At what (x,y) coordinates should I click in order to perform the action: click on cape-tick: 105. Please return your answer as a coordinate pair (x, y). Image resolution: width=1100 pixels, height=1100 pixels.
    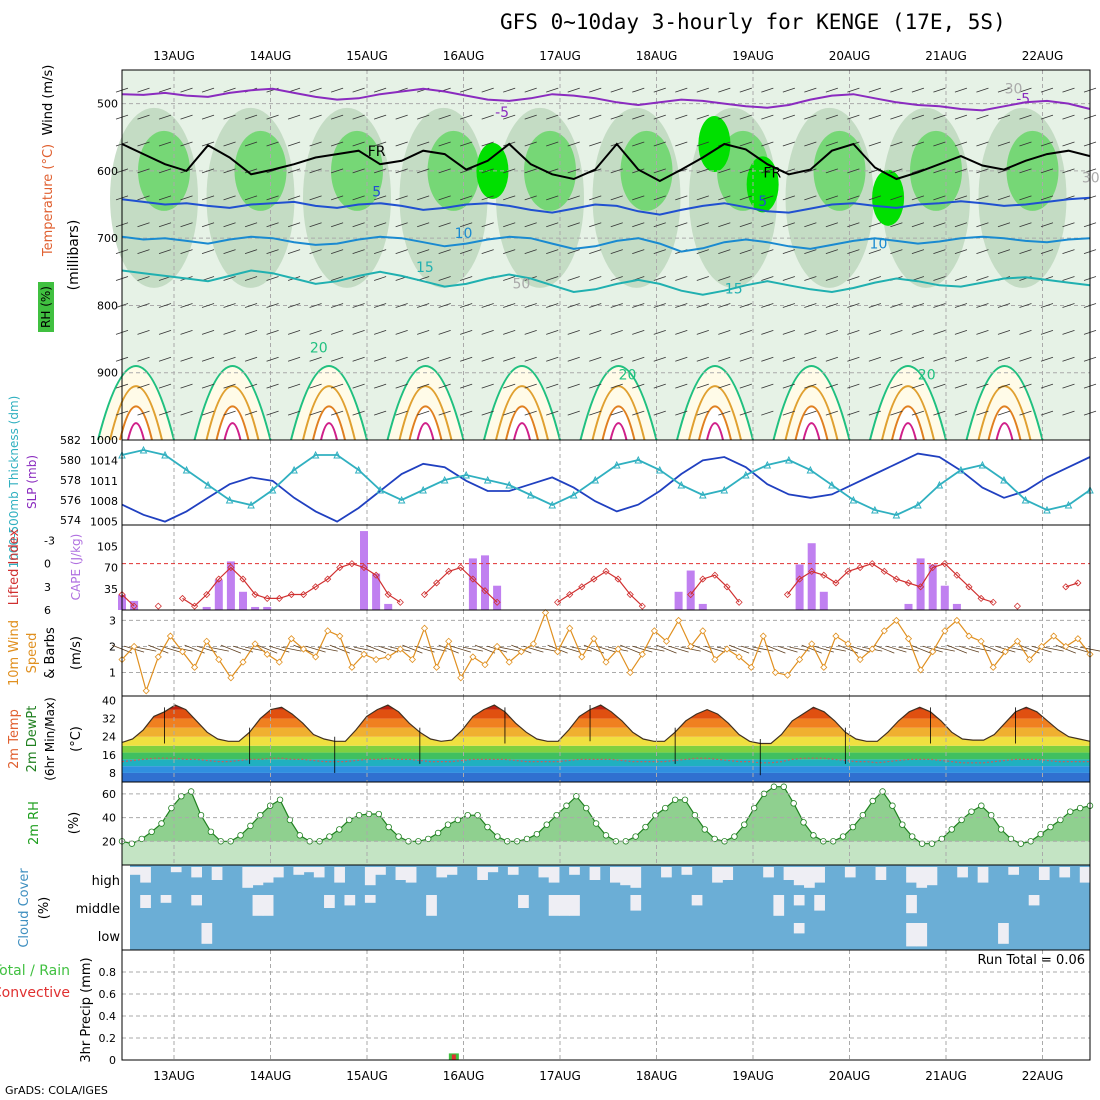
    Looking at the image, I should click on (107, 546).